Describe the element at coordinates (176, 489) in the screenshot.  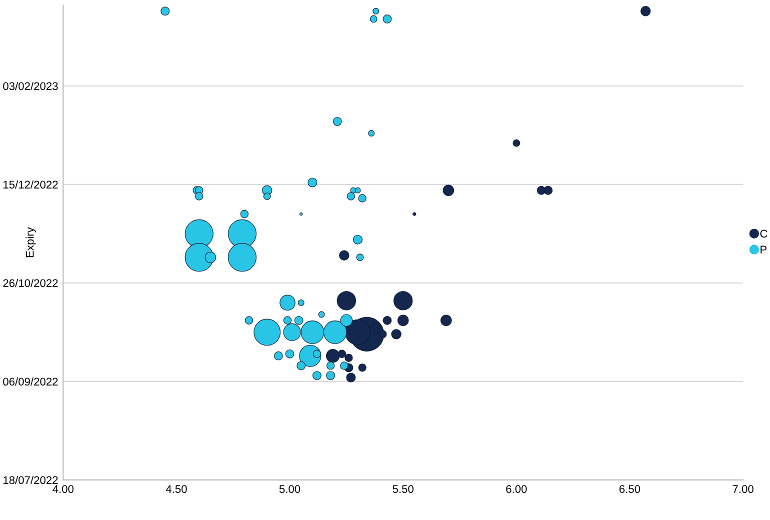
I see `x-tick-label: 4.50` at that location.